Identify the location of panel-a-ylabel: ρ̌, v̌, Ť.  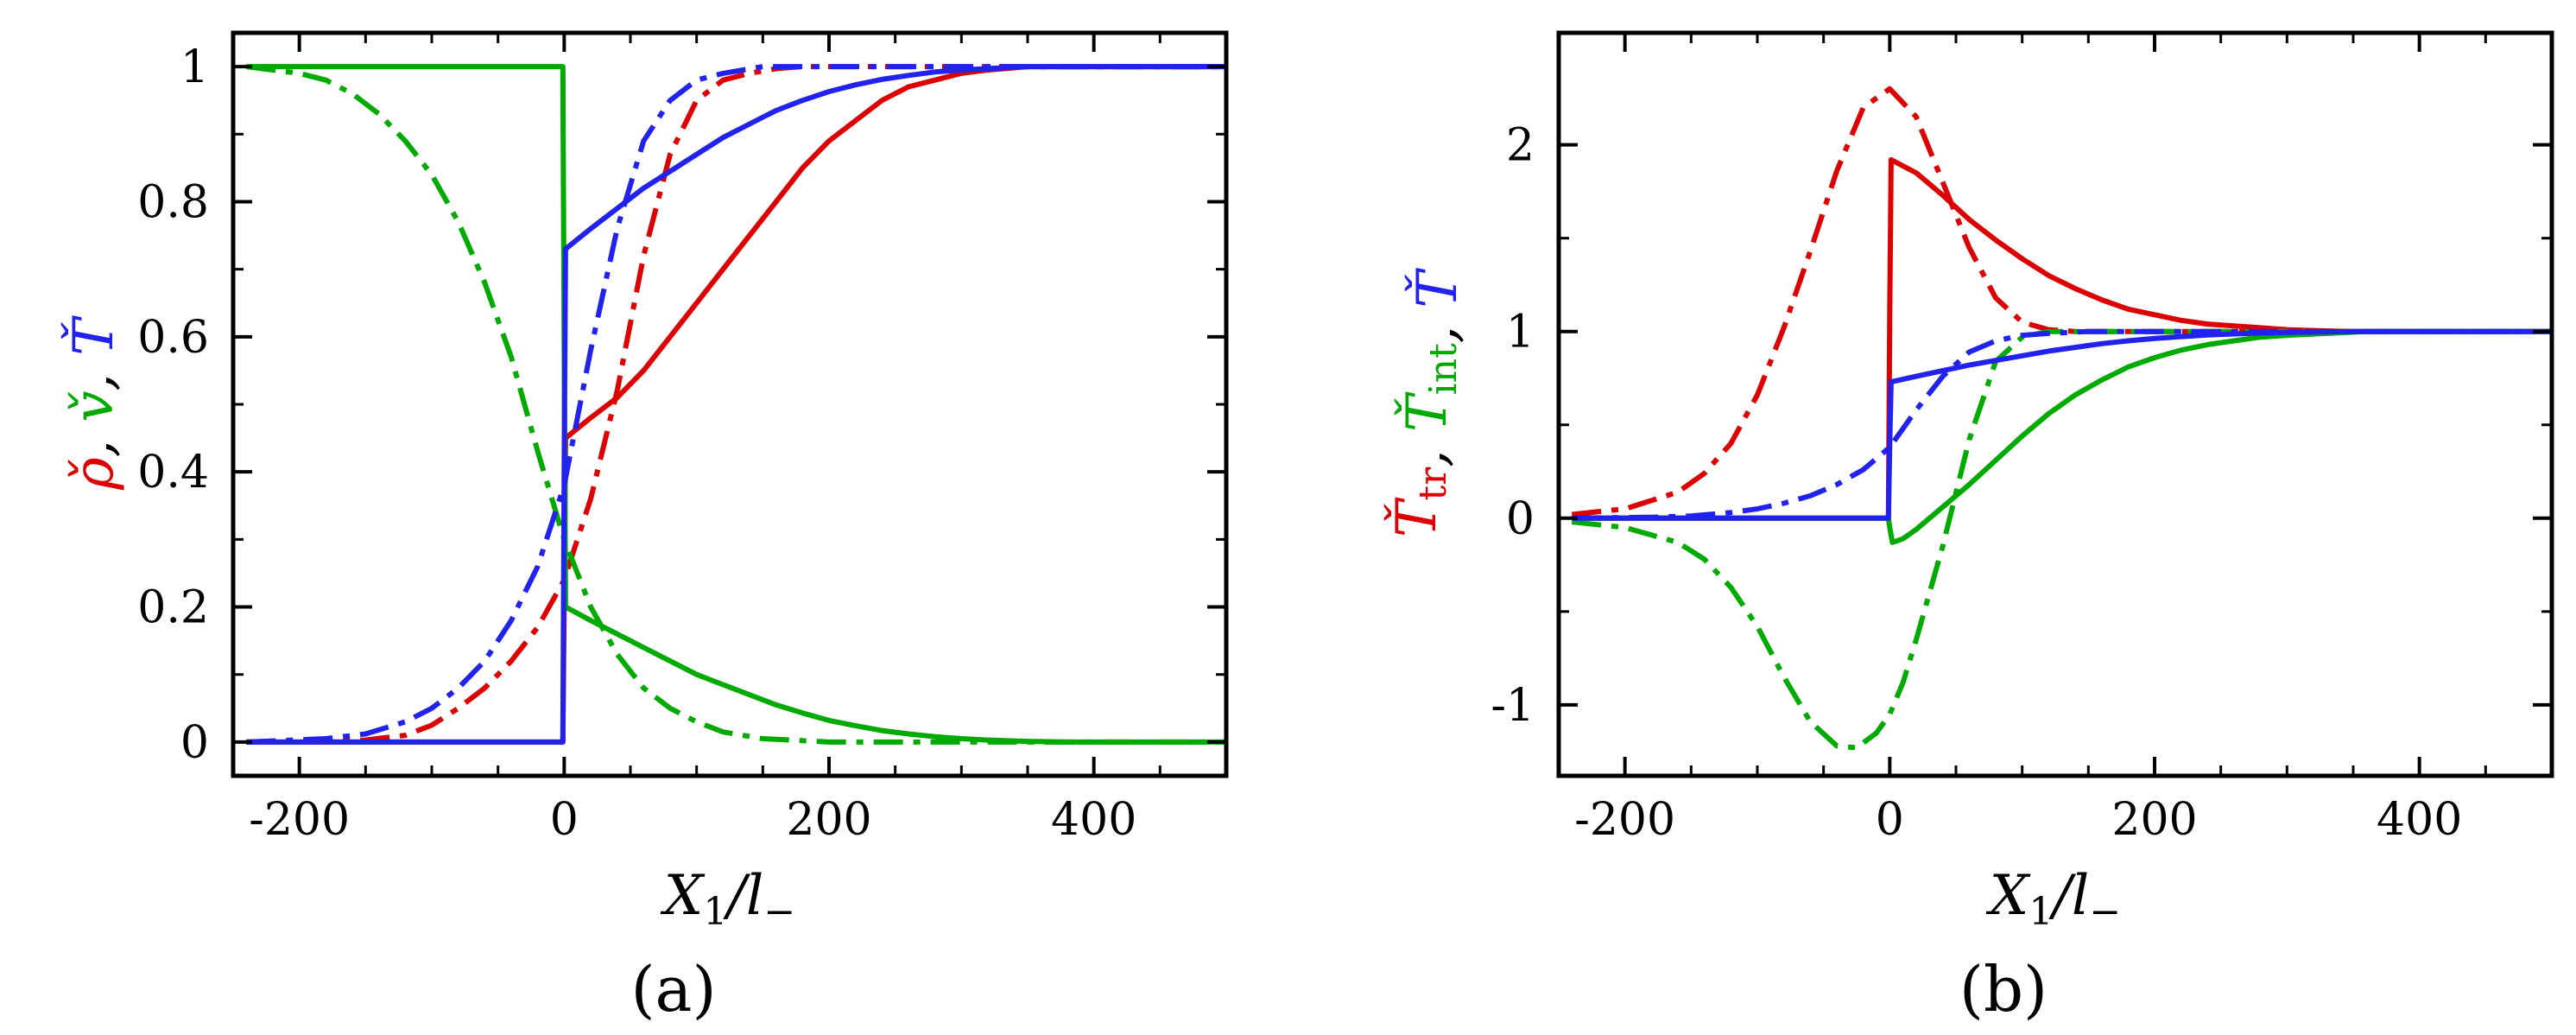
(93, 403).